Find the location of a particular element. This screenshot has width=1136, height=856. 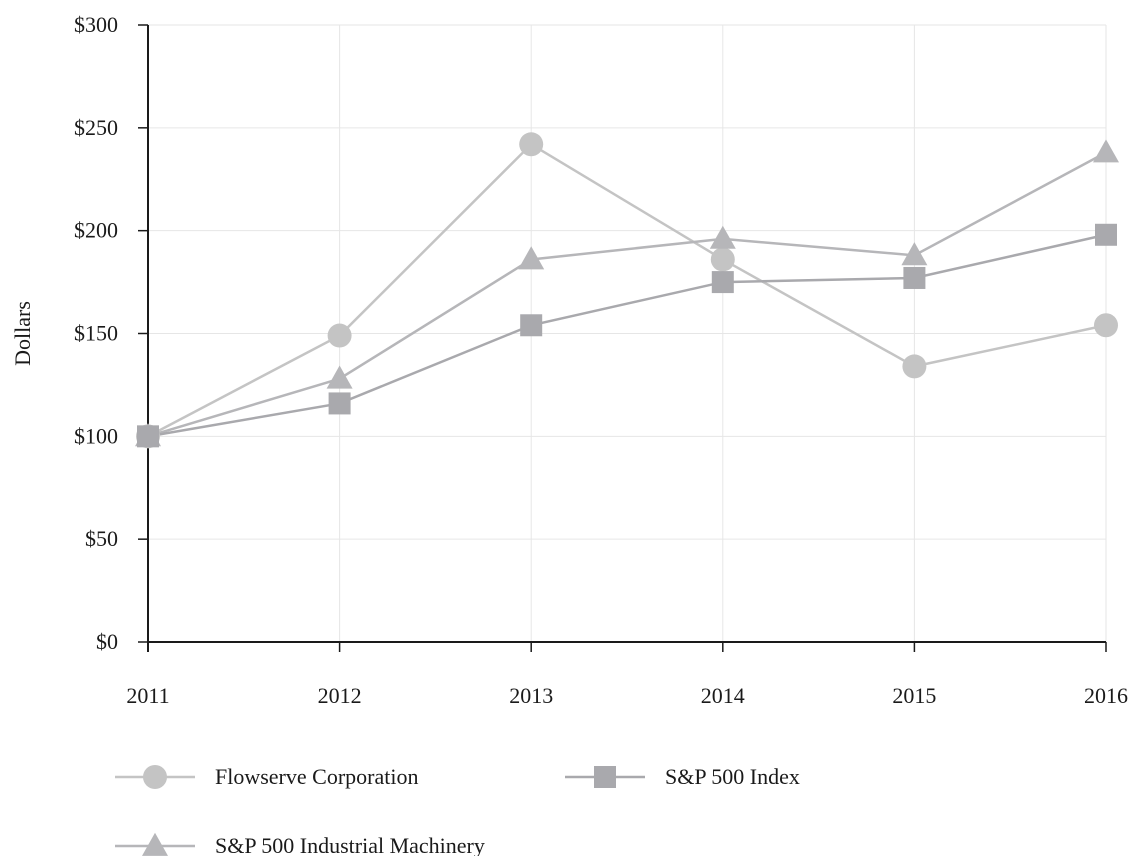

legend-item: S&P 500 Index is located at coordinates (682, 776).